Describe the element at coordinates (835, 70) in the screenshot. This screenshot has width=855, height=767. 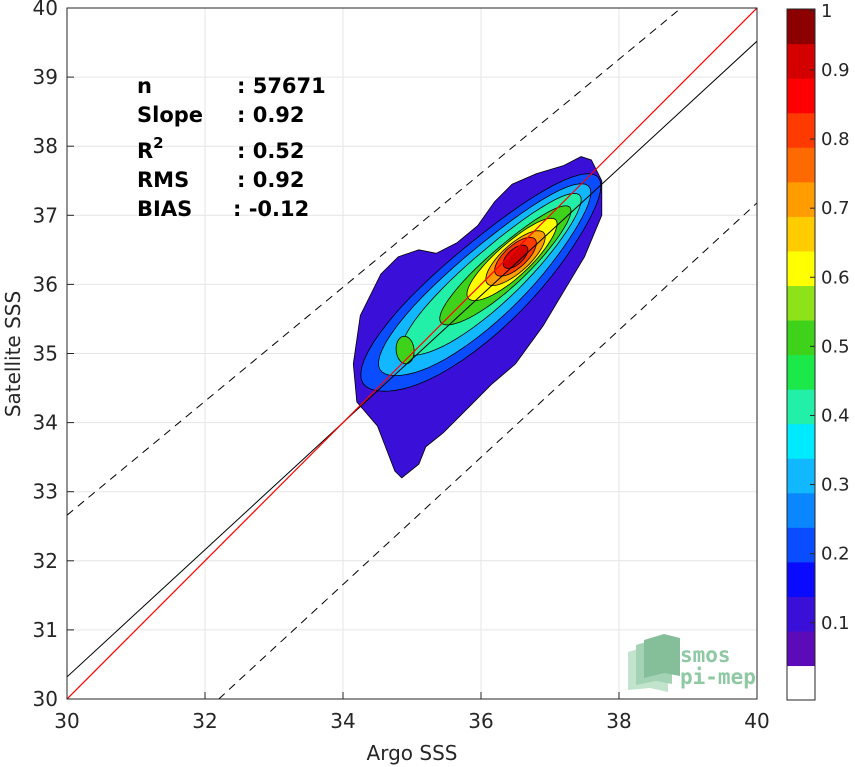
I see `colorbar-tick-label: 0.9` at that location.